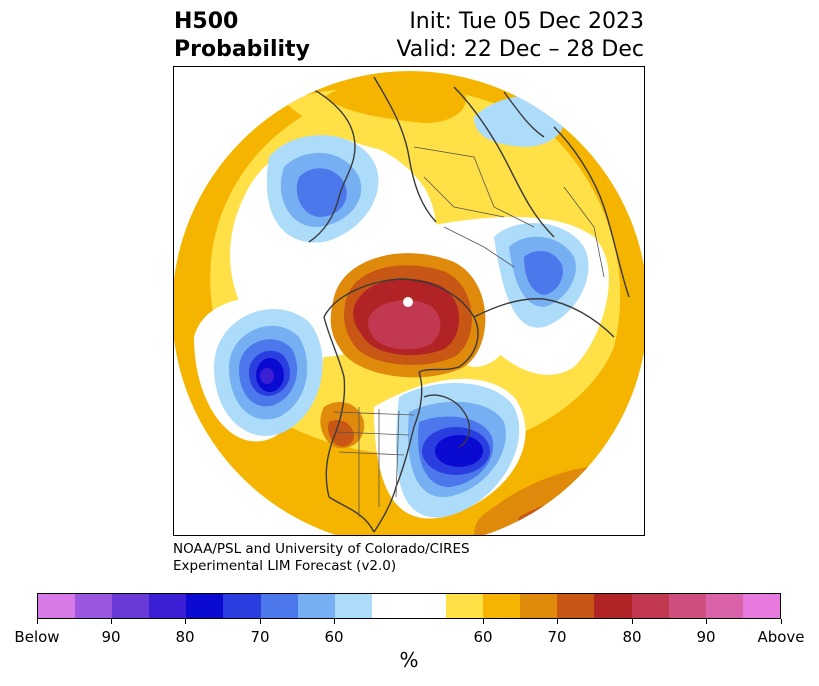  I want to click on init-date: Init: Tue 05 Dec 2023, so click(526, 21).